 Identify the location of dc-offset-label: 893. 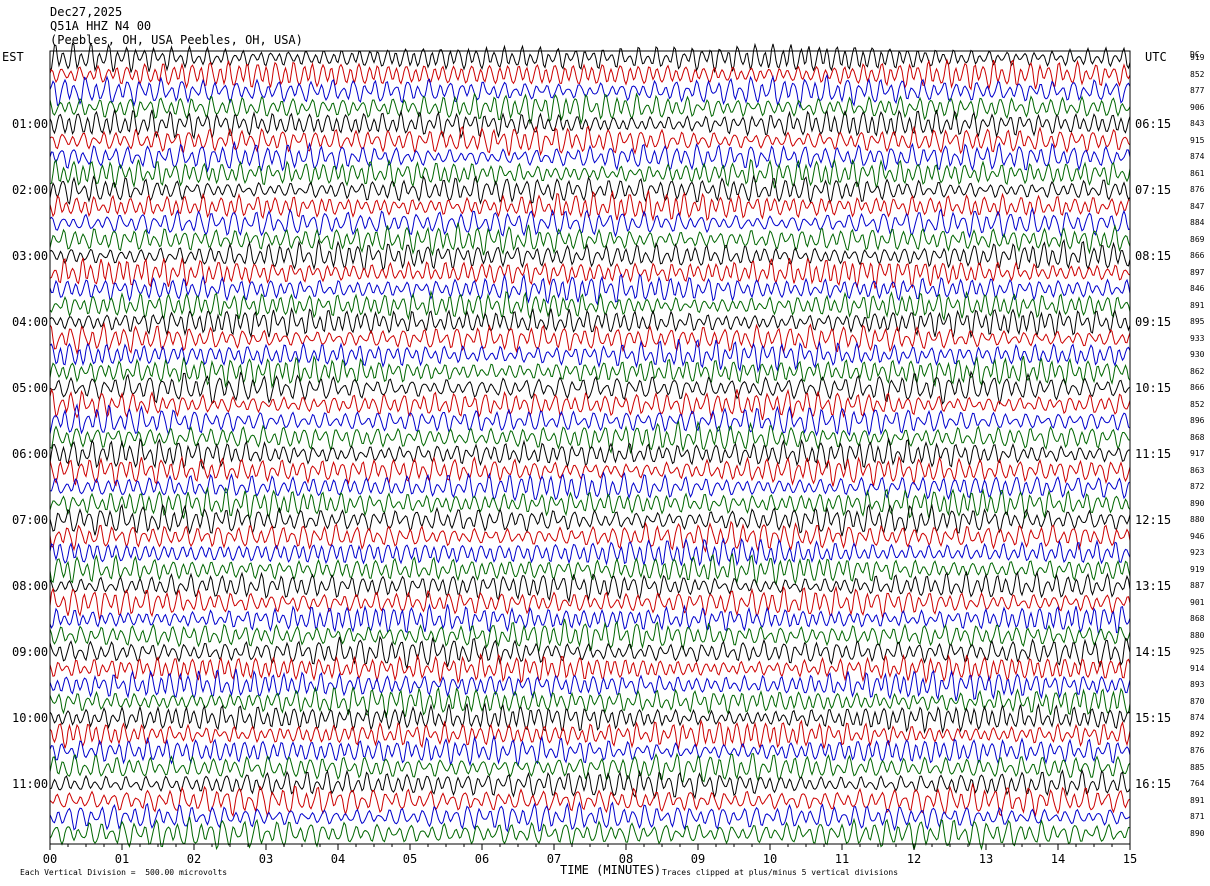
(1197, 684).